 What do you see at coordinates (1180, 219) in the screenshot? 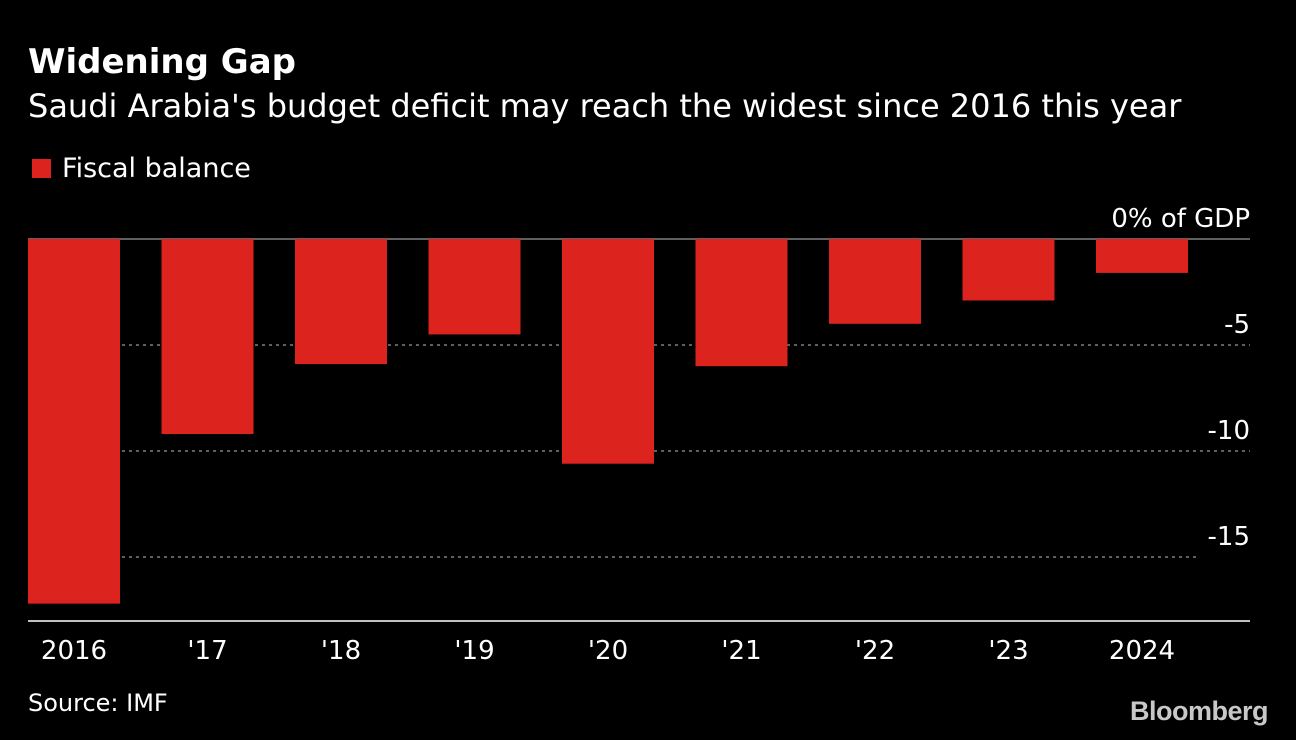
I see `y-tick-label: 0% of GDP` at bounding box center [1180, 219].